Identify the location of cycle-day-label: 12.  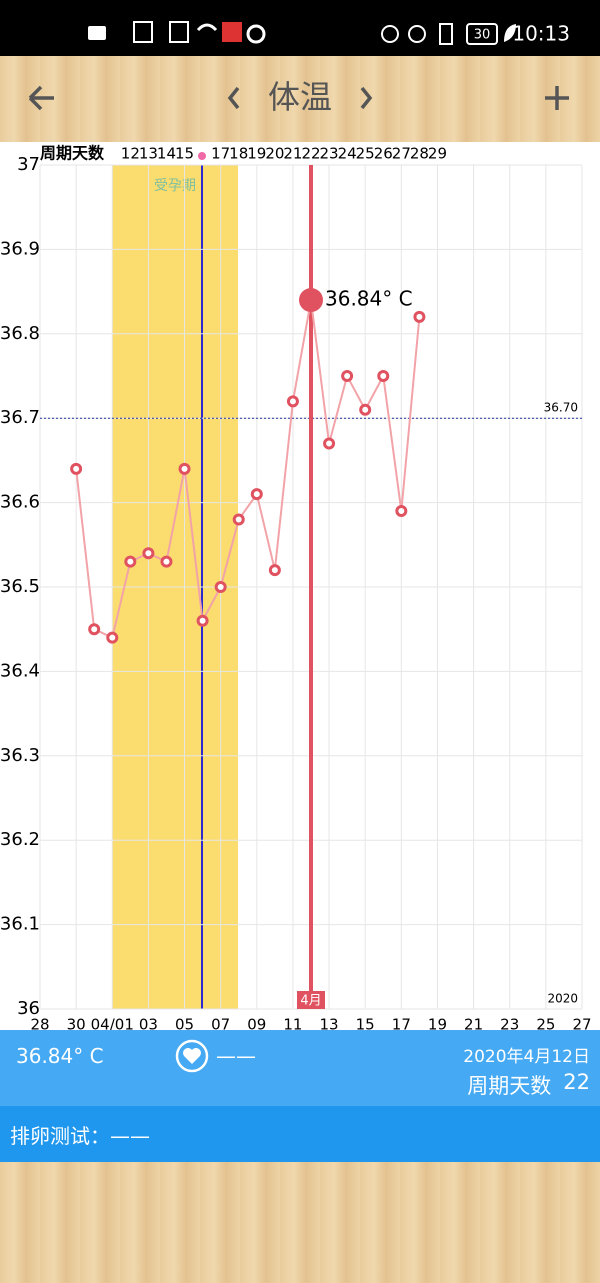
(130, 154).